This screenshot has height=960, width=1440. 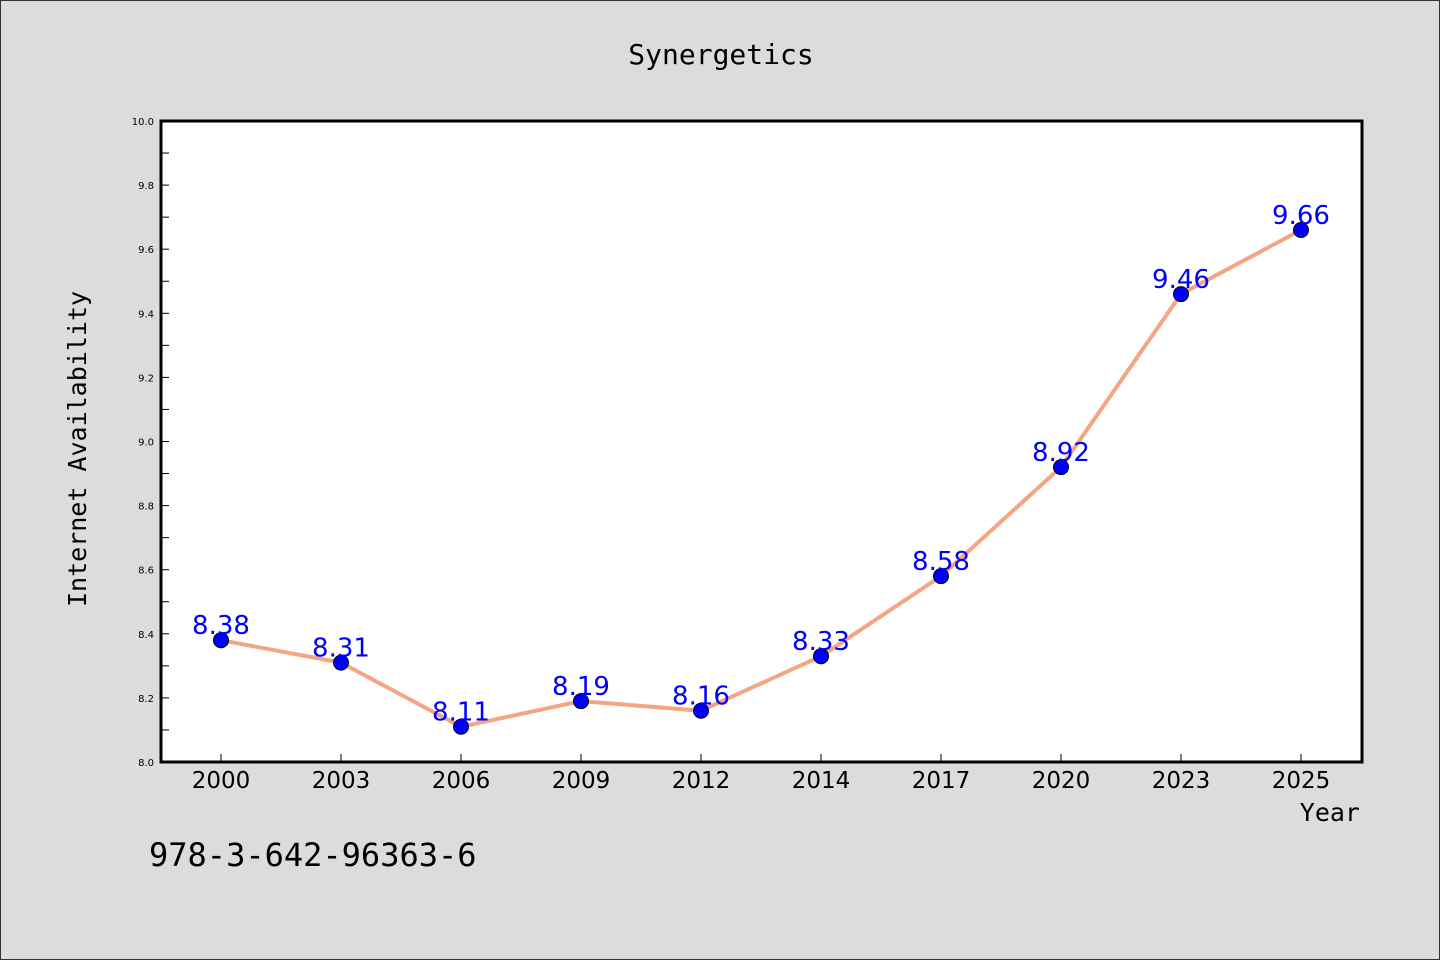 I want to click on data-label: 8.31, so click(x=341, y=649).